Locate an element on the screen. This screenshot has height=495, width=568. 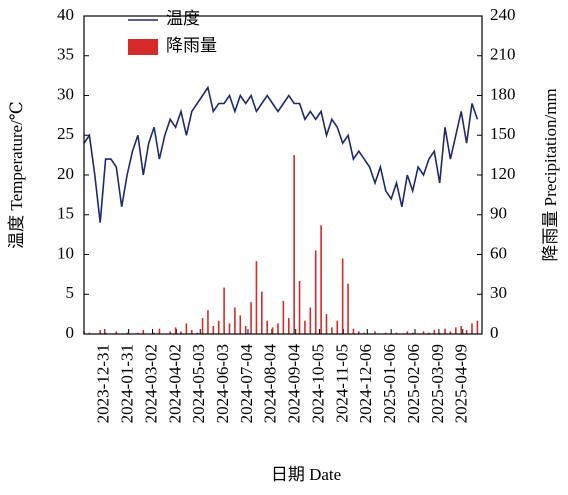
y-tick-label: 10 is located at coordinates (65, 252).